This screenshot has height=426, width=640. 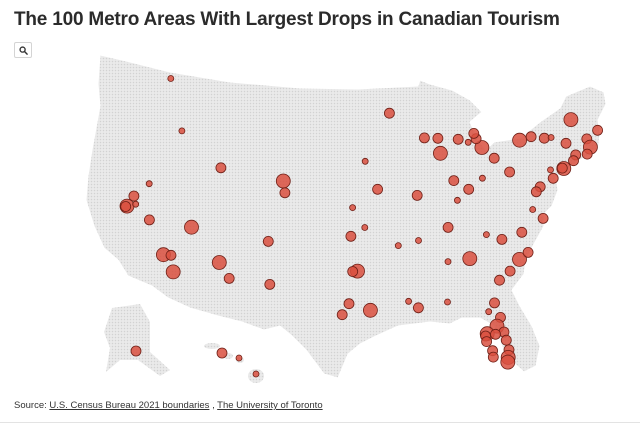 I want to click on bottom-divider, so click(x=320, y=422).